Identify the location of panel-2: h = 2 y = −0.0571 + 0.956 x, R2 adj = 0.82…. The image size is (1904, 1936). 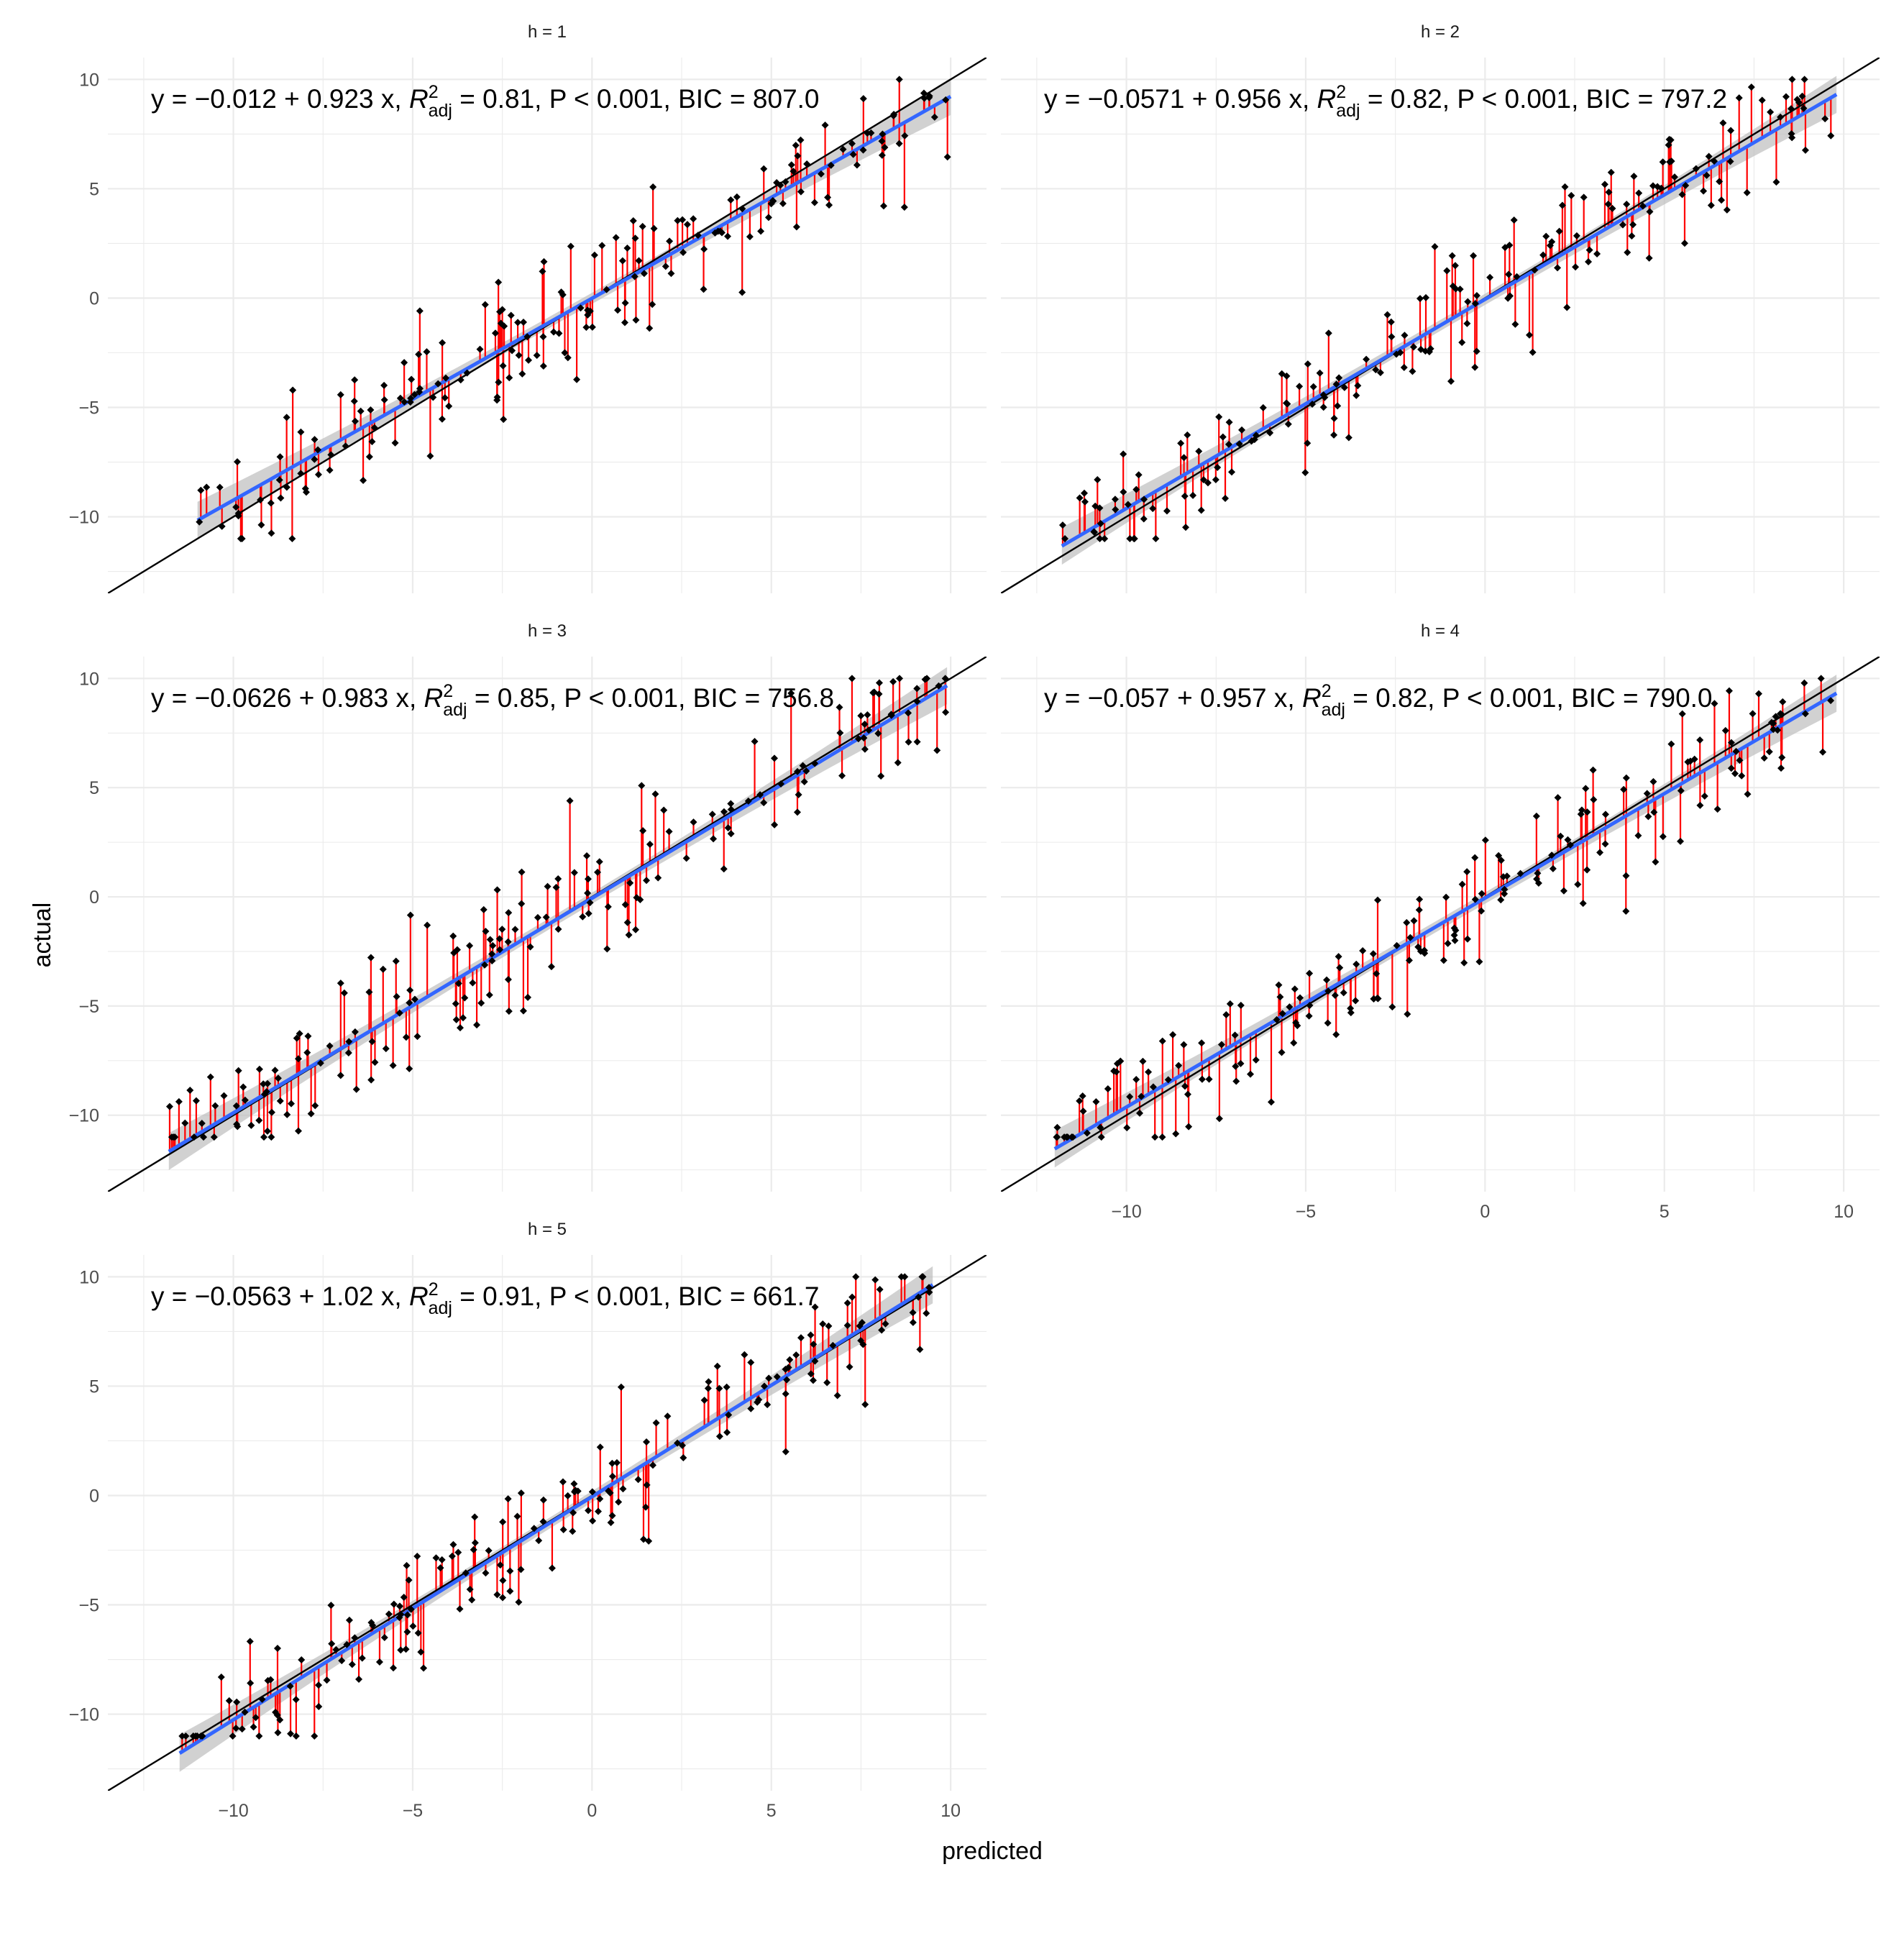
(1440, 307).